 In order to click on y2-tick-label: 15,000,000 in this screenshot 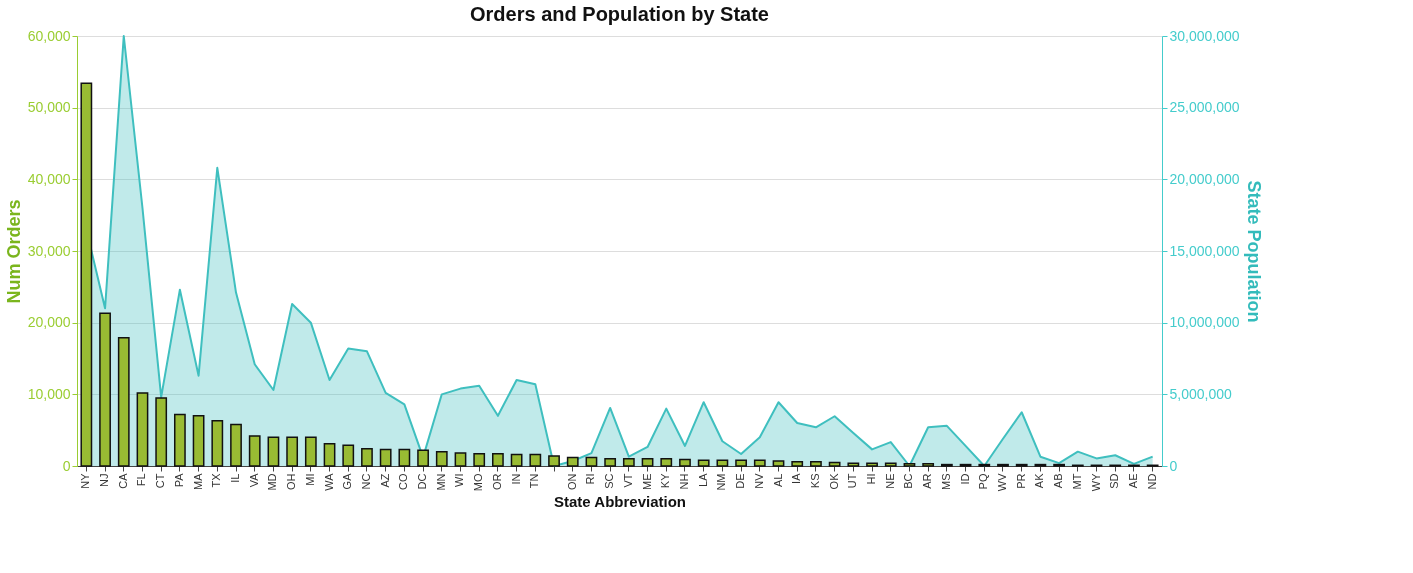, I will do `click(1204, 250)`.